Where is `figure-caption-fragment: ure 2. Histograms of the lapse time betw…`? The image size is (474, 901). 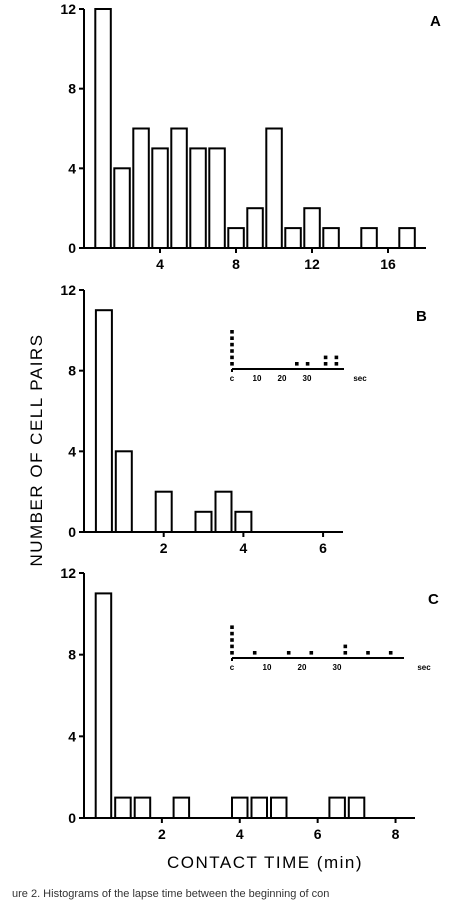 figure-caption-fragment: ure 2. Histograms of the lapse time betw… is located at coordinates (170, 894).